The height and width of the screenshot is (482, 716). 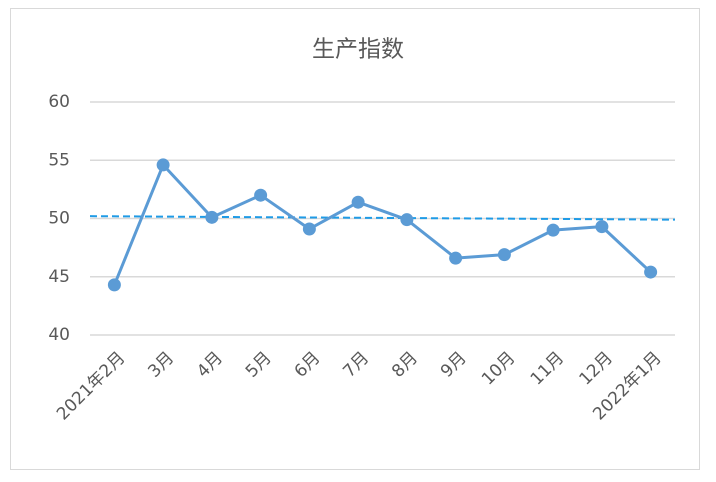 What do you see at coordinates (358, 50) in the screenshot?
I see `chart-title: 生产指数` at bounding box center [358, 50].